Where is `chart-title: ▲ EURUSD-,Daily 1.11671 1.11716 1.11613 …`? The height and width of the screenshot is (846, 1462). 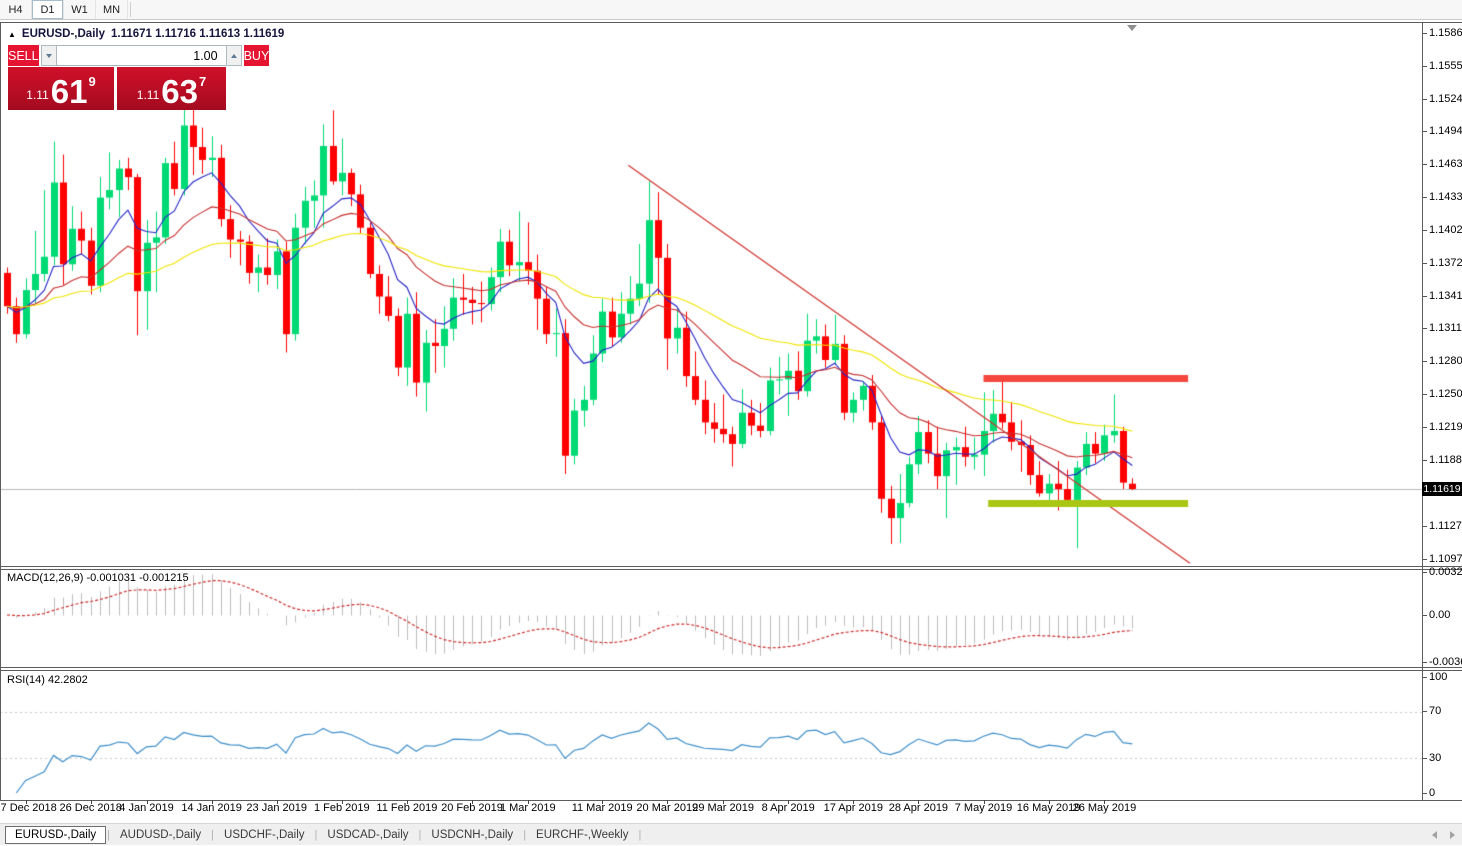
chart-title: ▲ EURUSD-,Daily 1.11671 1.11716 1.11613 … is located at coordinates (146, 34).